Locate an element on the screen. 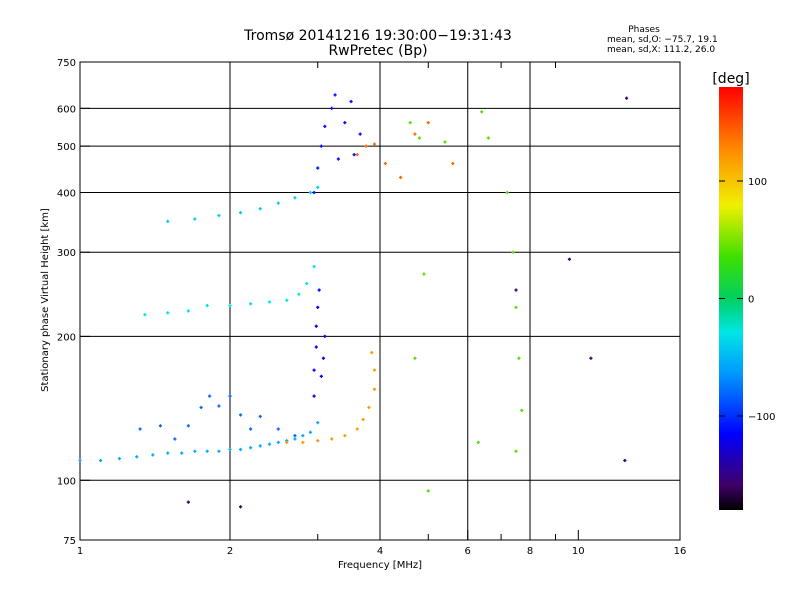 Image resolution: width=800 pixels, height=600 pixels. y-axis-label: Stationary phase Virtual Height [km] is located at coordinates (45, 300).